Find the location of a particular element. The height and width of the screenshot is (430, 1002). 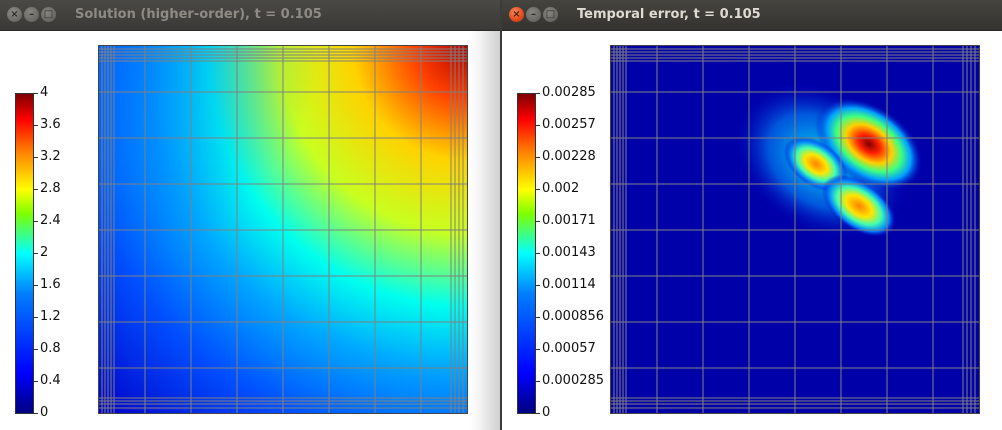

tick-label: 1.2 is located at coordinates (50, 316).